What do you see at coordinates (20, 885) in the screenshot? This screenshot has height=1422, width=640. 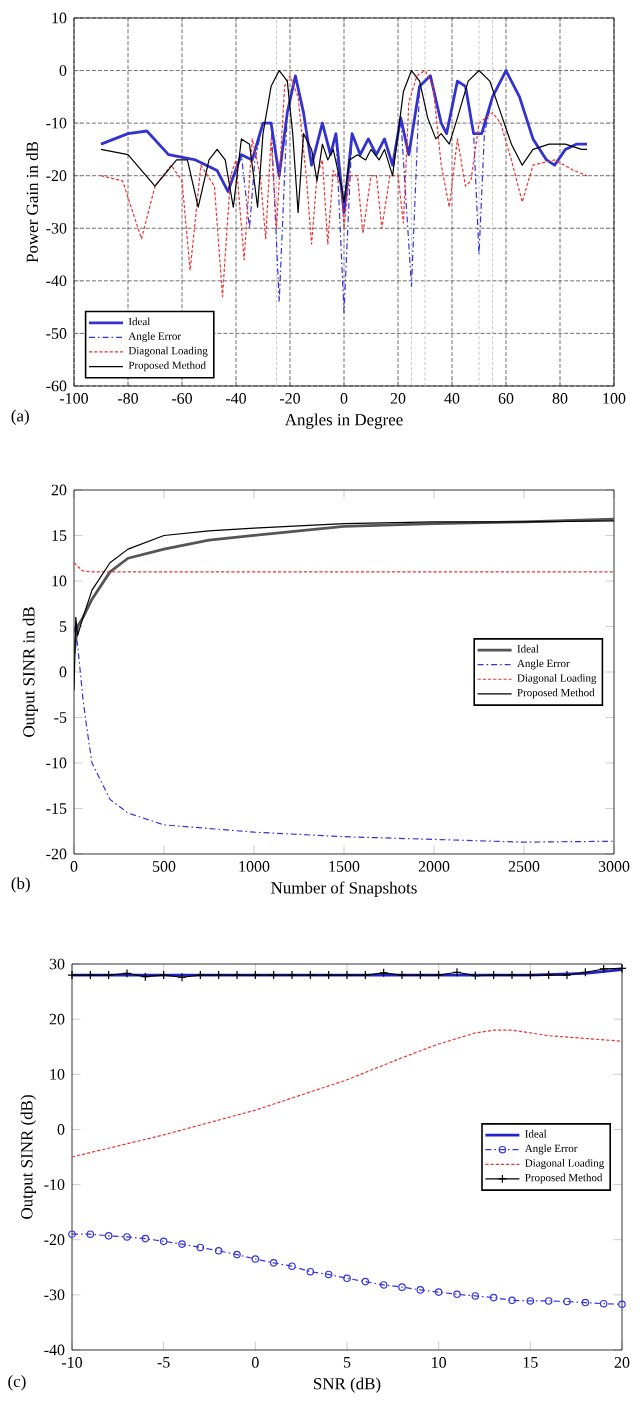 I see `text: (b)` at bounding box center [20, 885].